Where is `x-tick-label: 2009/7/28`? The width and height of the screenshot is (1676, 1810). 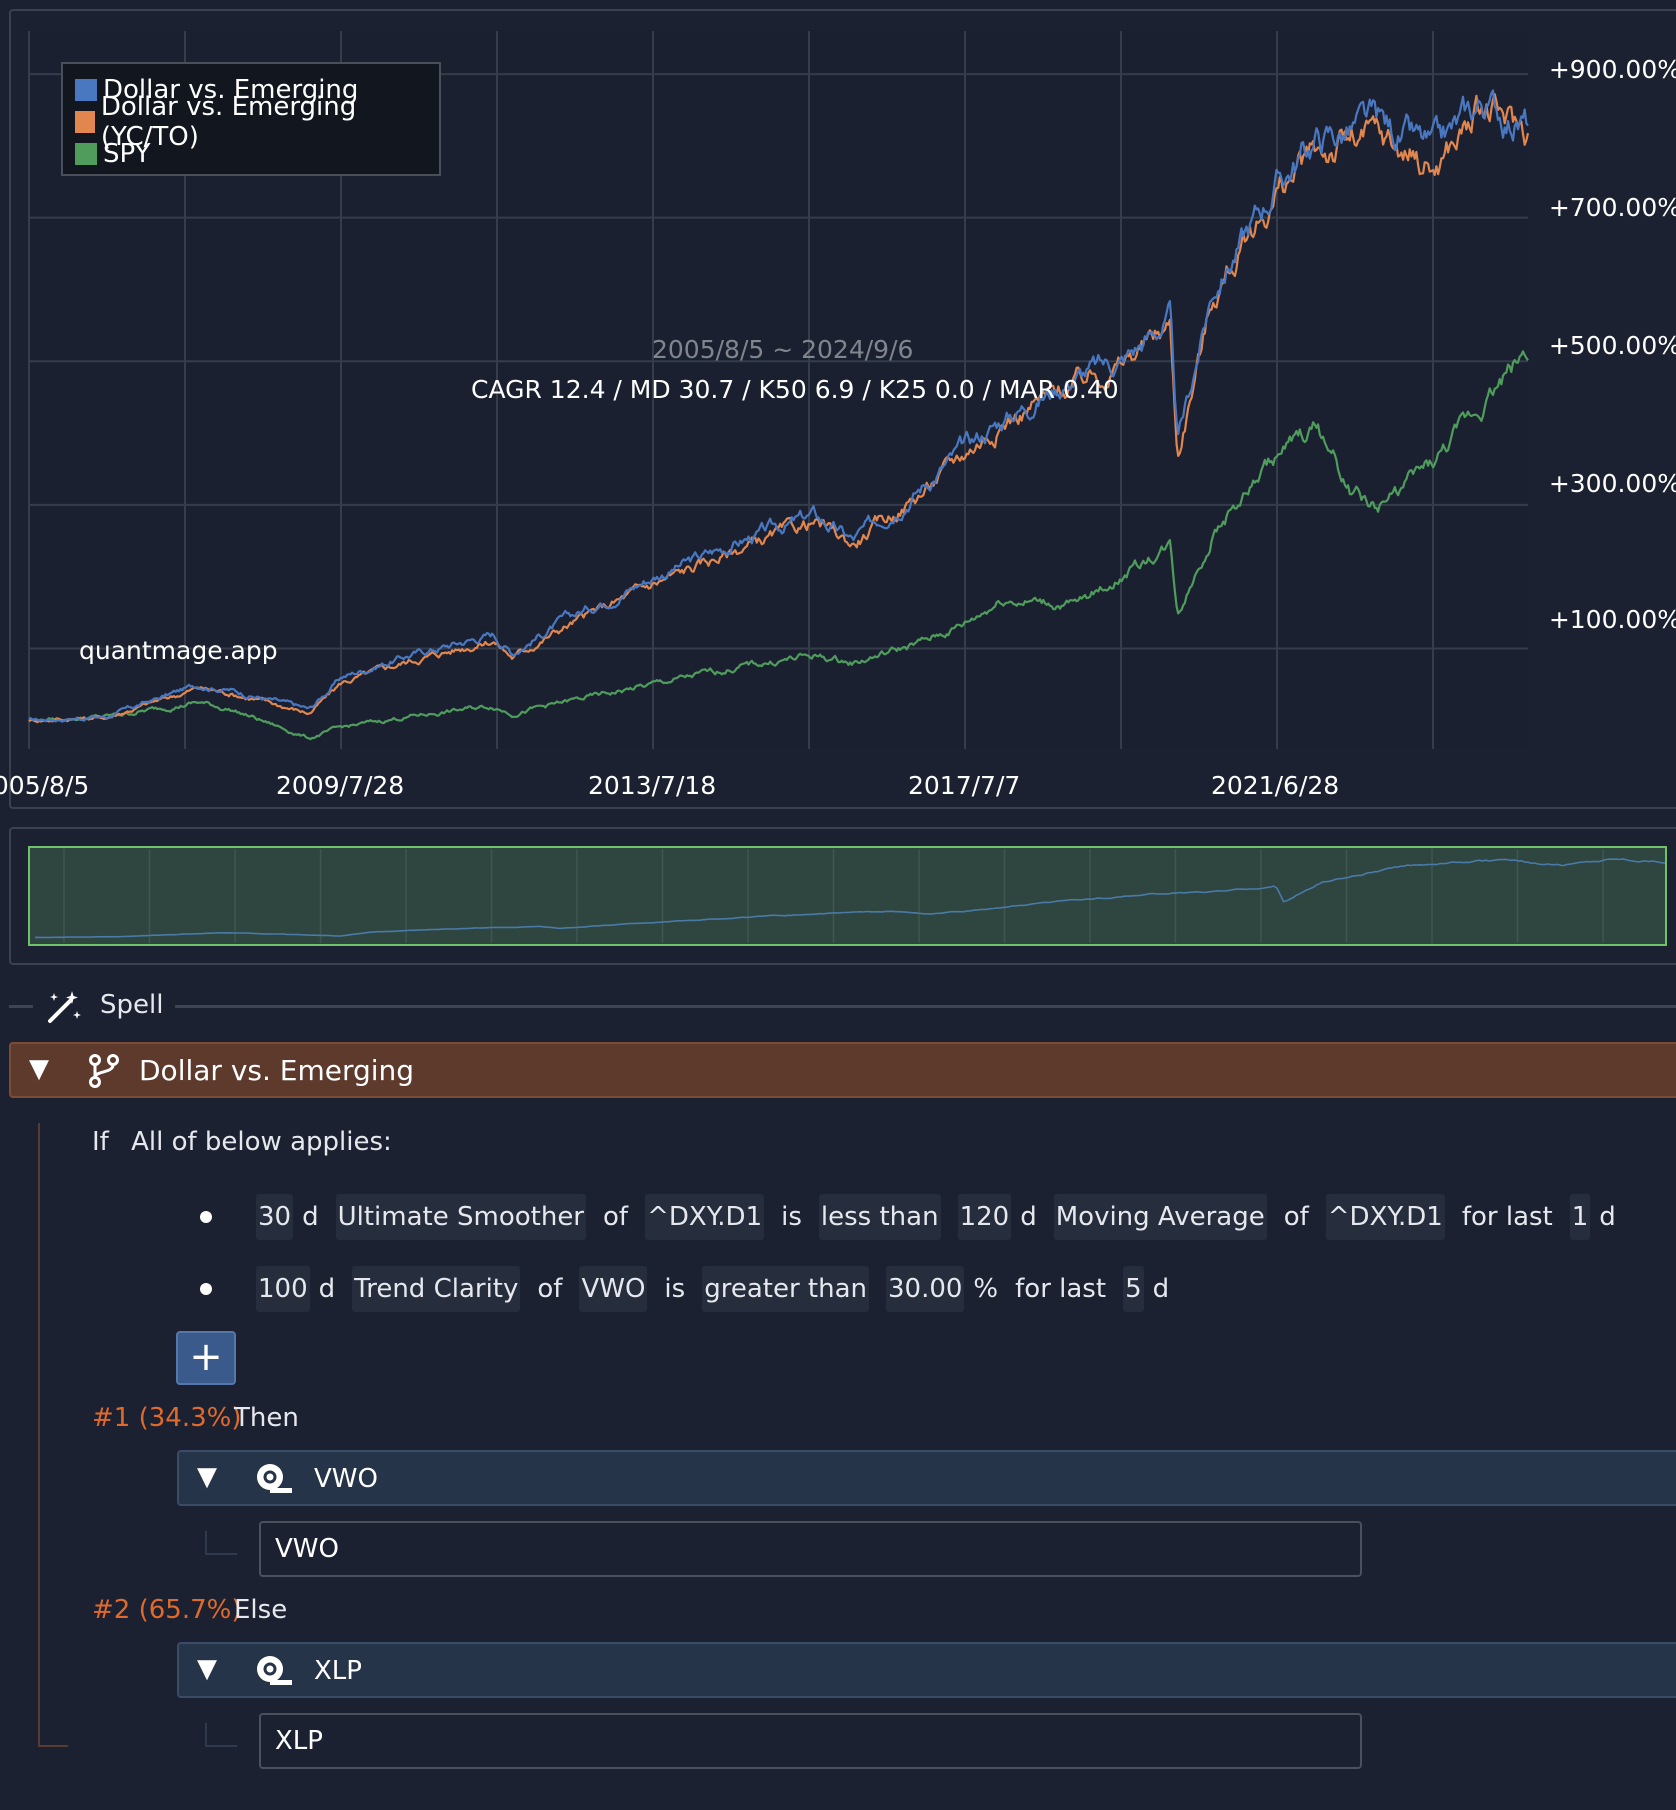 x-tick-label: 2009/7/28 is located at coordinates (340, 785).